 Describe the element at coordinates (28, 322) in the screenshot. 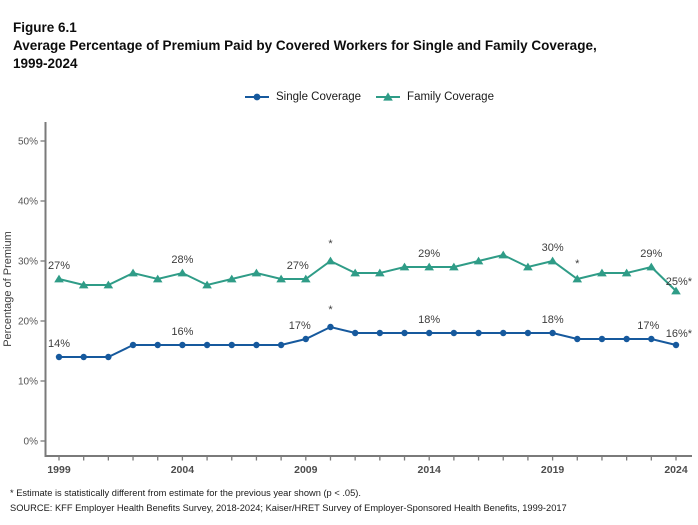

I see `y-tick-label: 20%` at that location.